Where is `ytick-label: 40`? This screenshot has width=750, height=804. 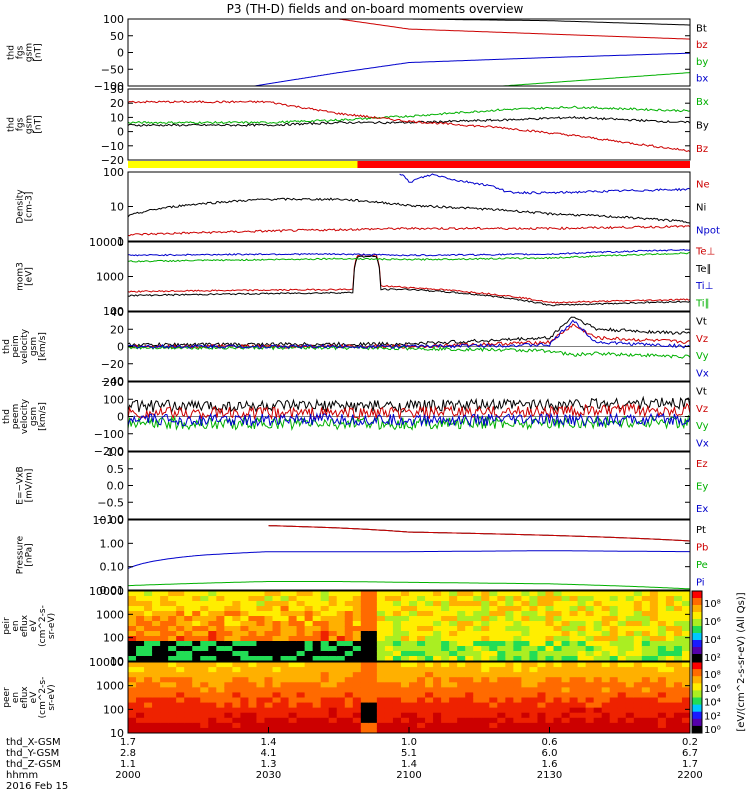 ytick-label: 40 is located at coordinates (117, 312).